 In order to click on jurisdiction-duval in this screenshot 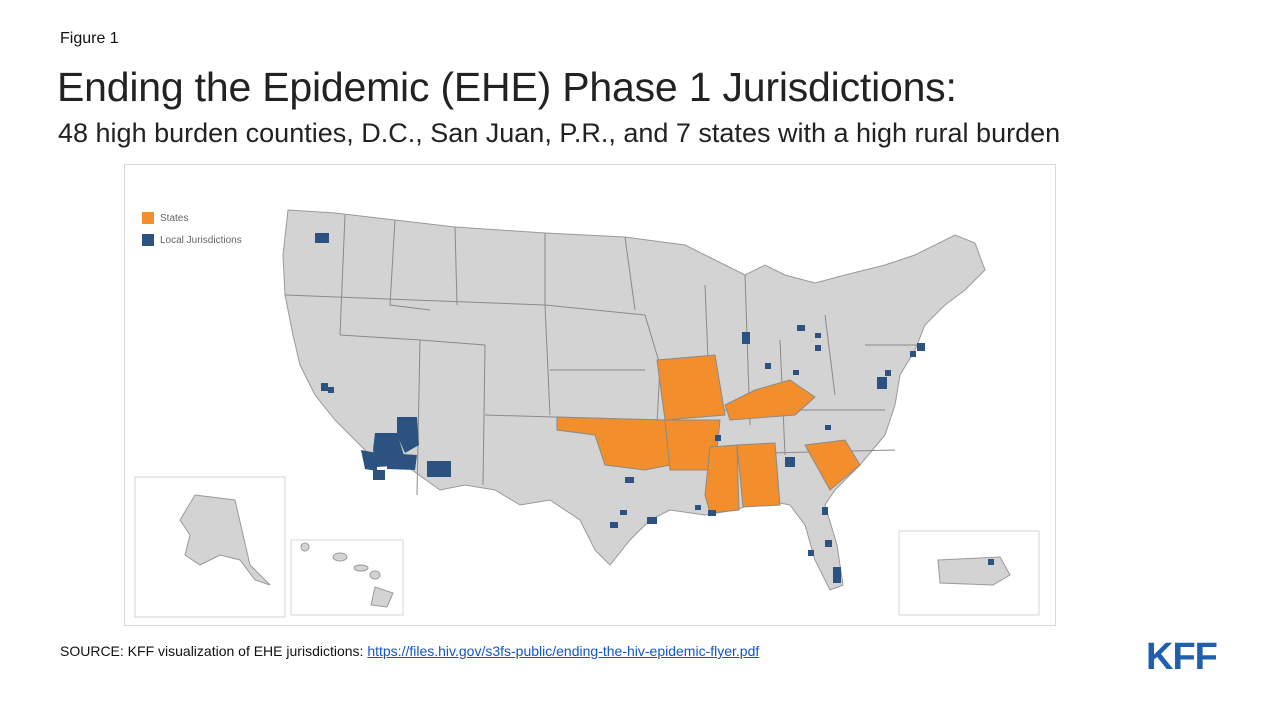, I will do `click(825, 511)`.